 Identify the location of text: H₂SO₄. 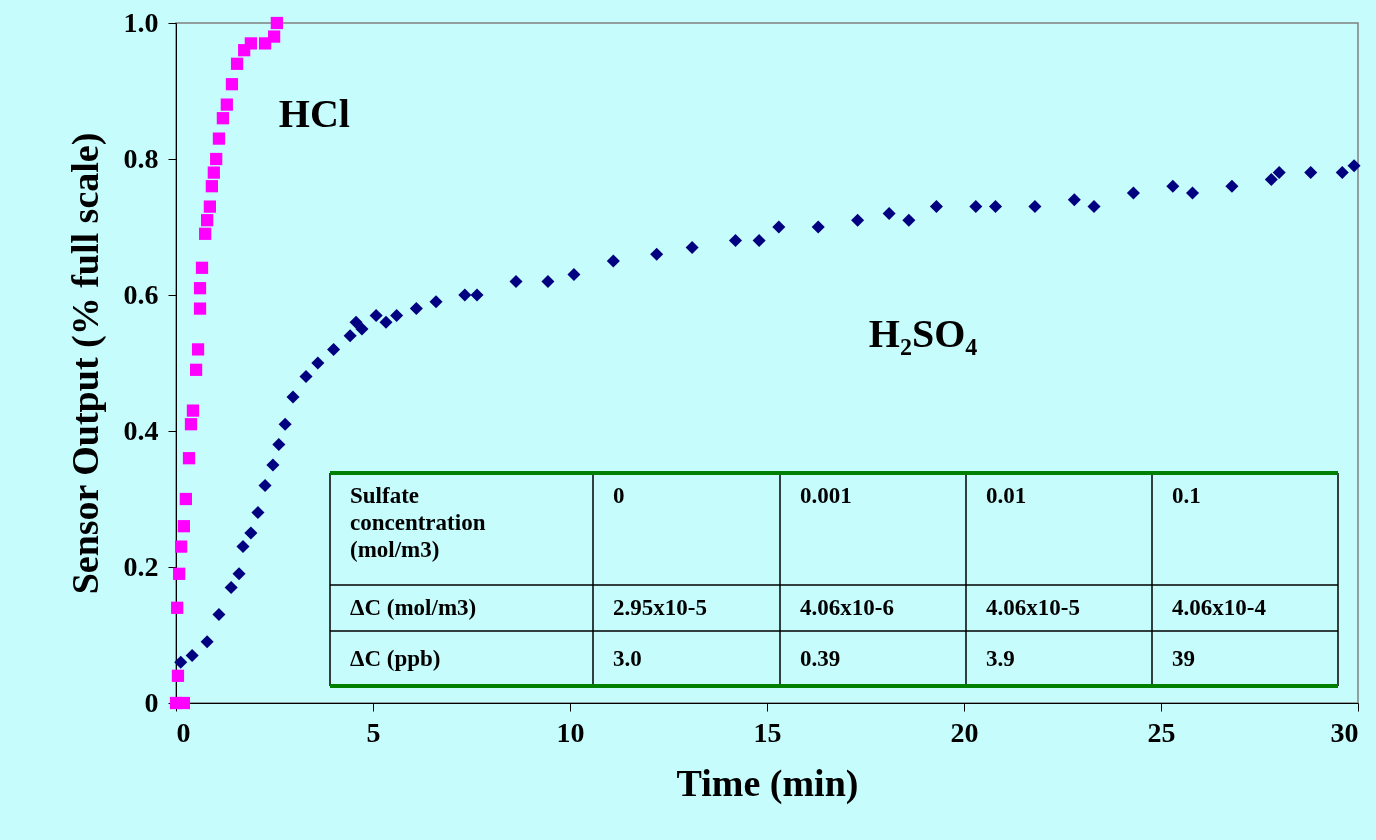
(923, 334).